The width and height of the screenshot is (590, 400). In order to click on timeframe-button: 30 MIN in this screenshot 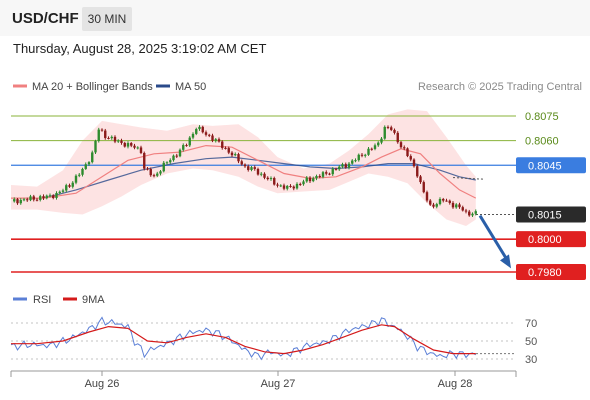, I will do `click(107, 19)`.